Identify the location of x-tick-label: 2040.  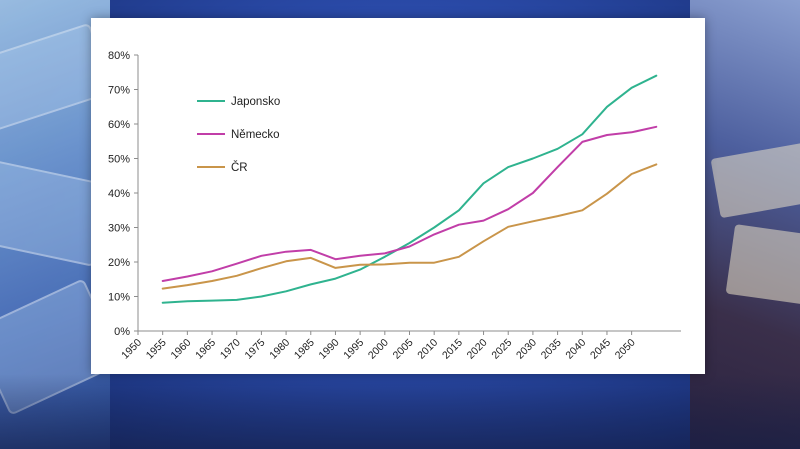
(575, 349).